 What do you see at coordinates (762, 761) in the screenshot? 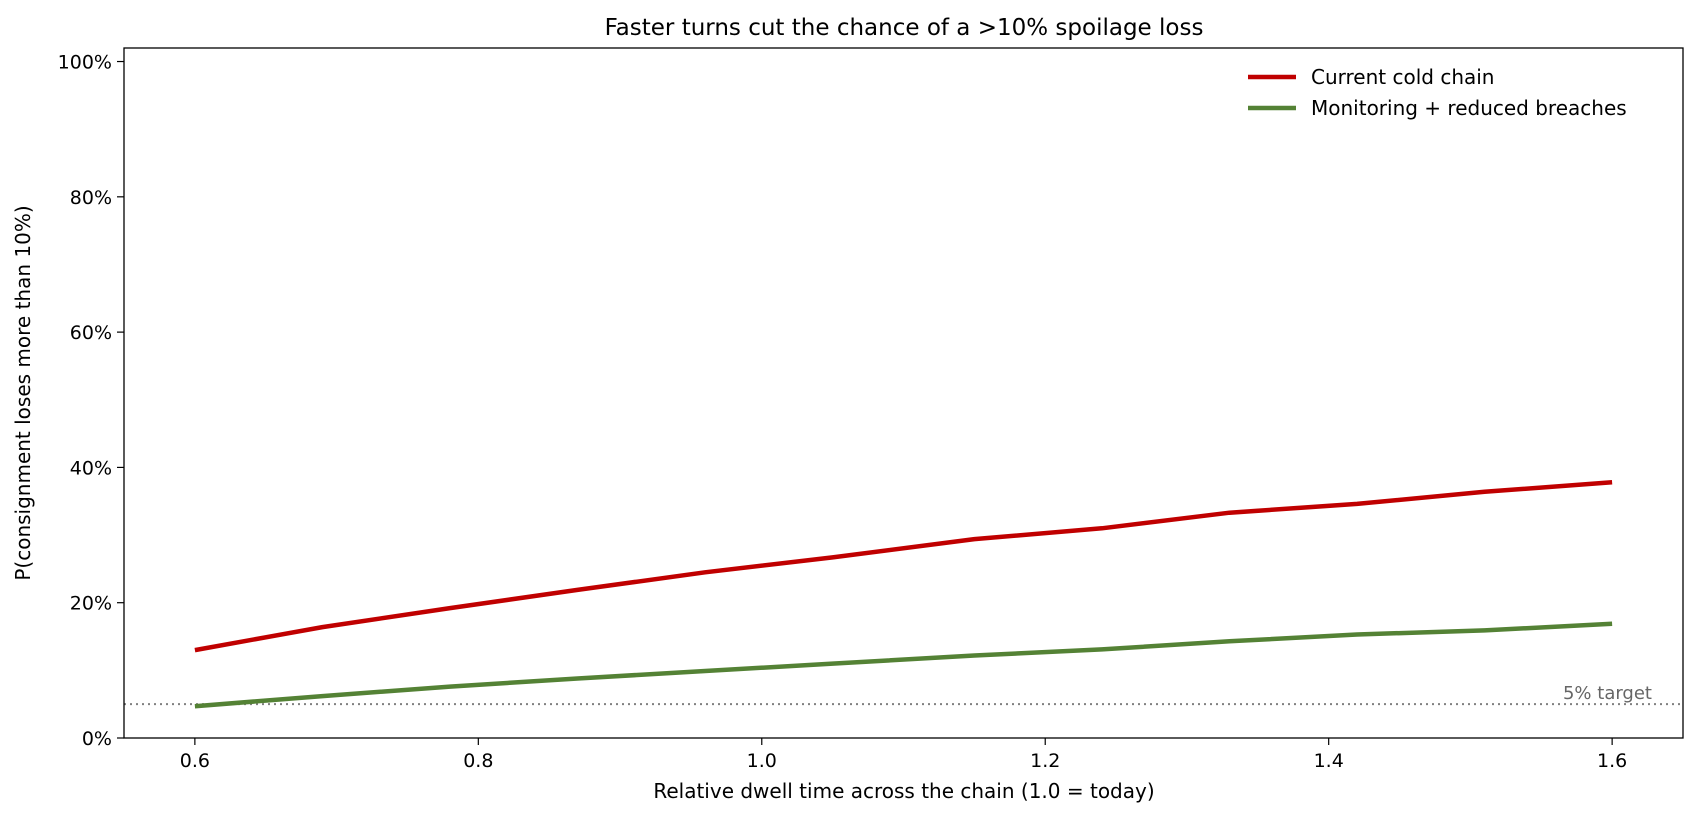
I see `x-tick-label: 1.0` at bounding box center [762, 761].